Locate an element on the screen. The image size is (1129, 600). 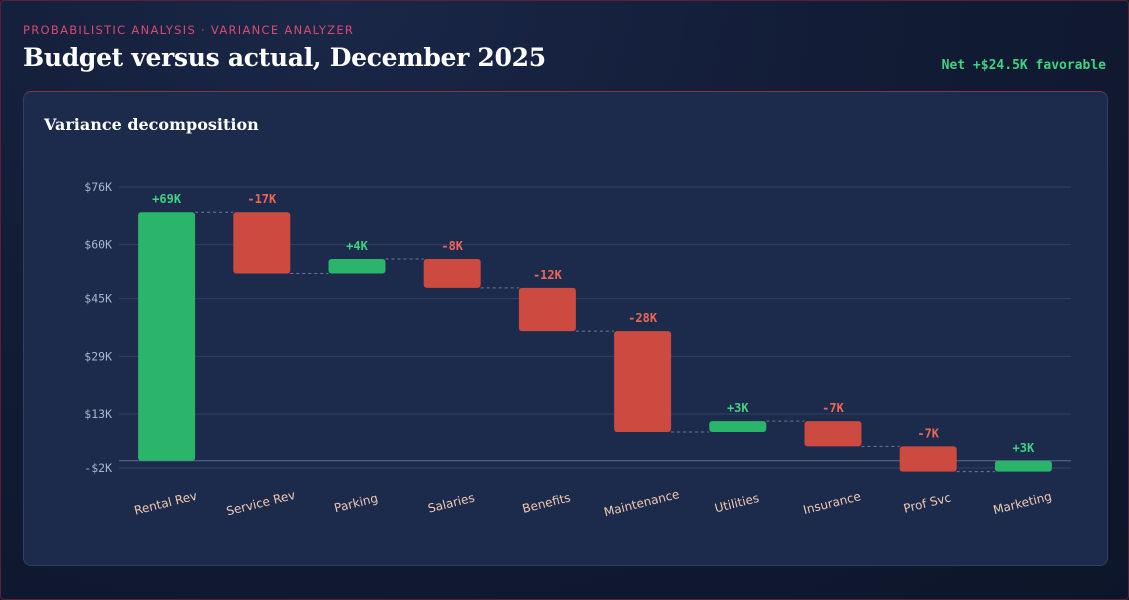
bar-value-label: +69K is located at coordinates (167, 199).